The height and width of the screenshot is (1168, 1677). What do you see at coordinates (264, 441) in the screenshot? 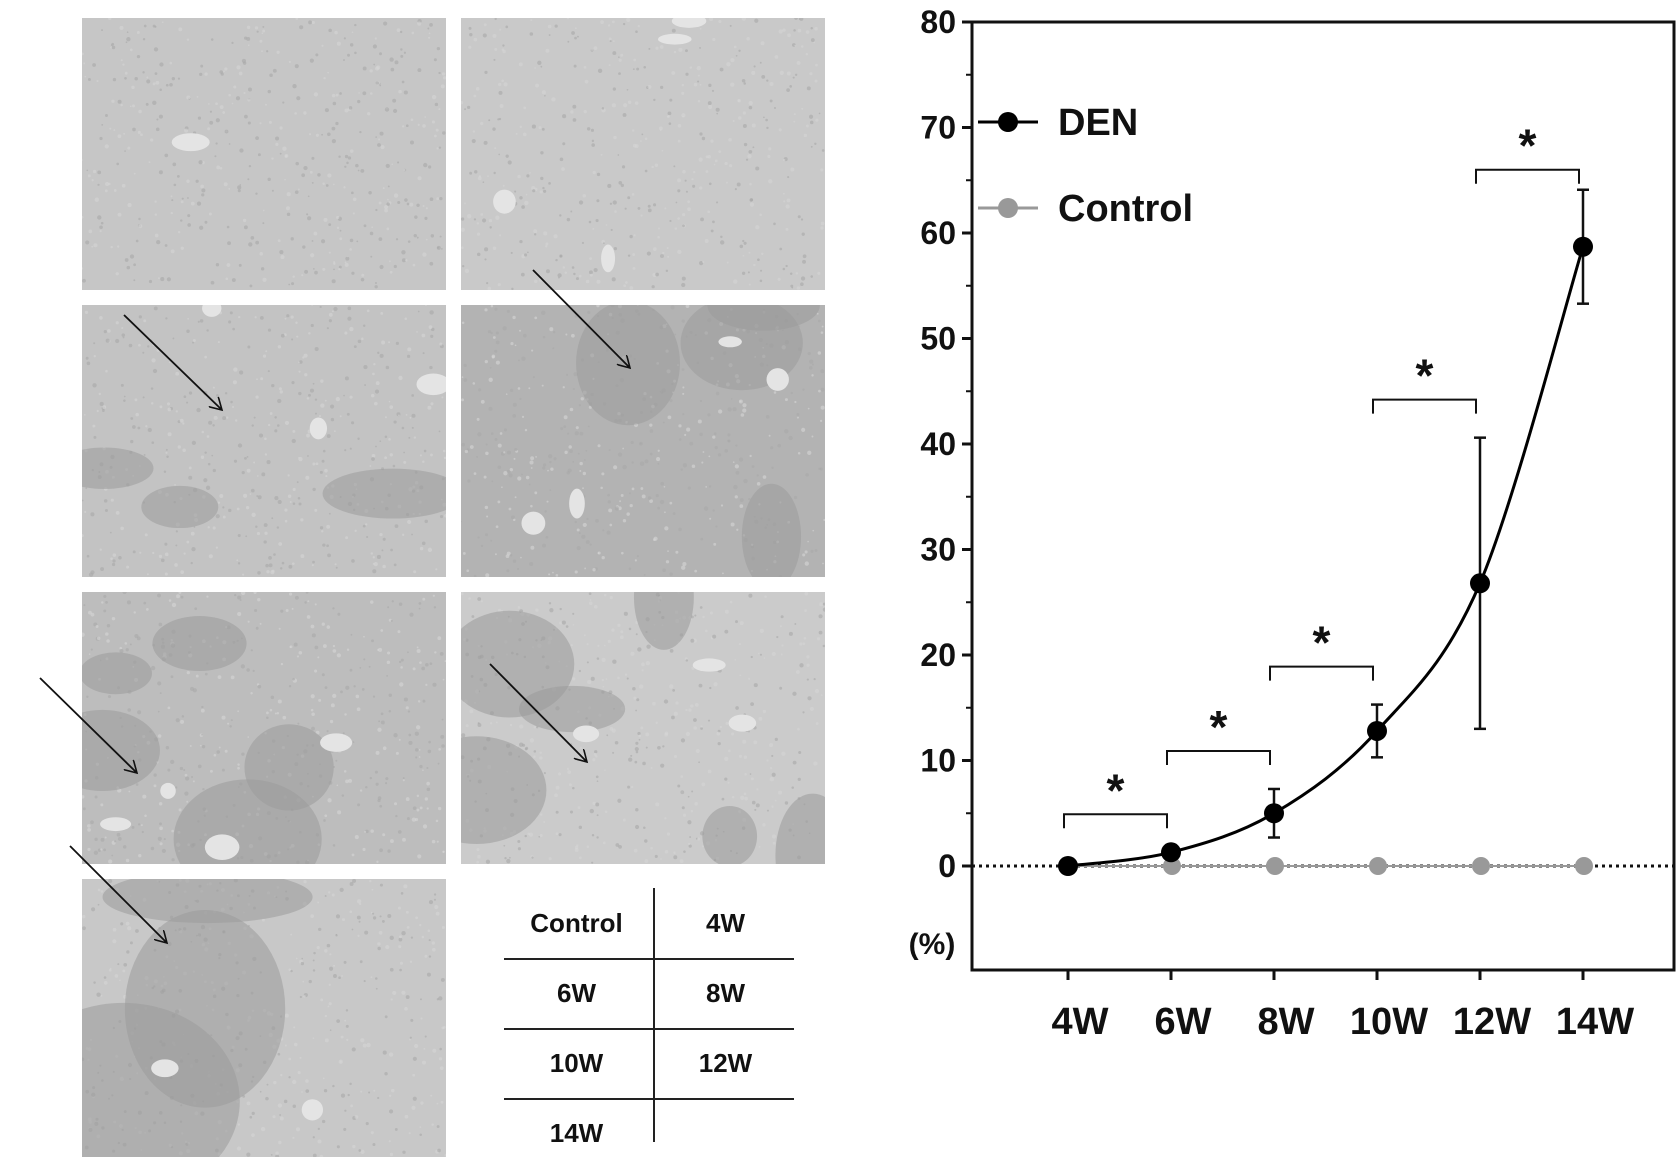
I see `histology-panel-6w` at bounding box center [264, 441].